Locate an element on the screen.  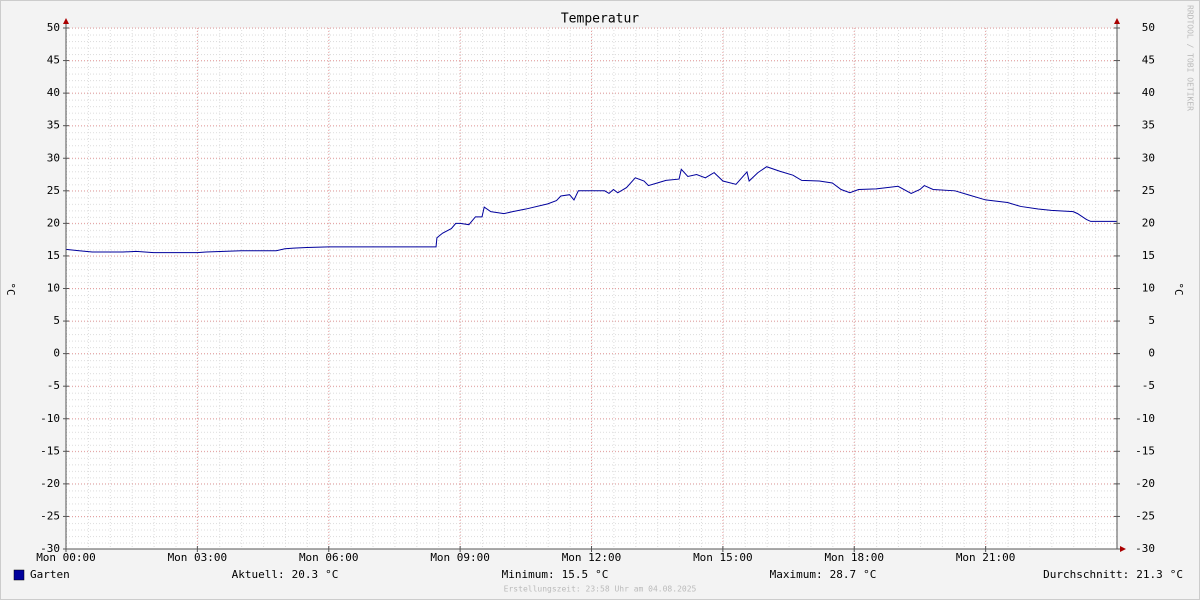
stat-value: 28.7 is located at coordinates (843, 574).